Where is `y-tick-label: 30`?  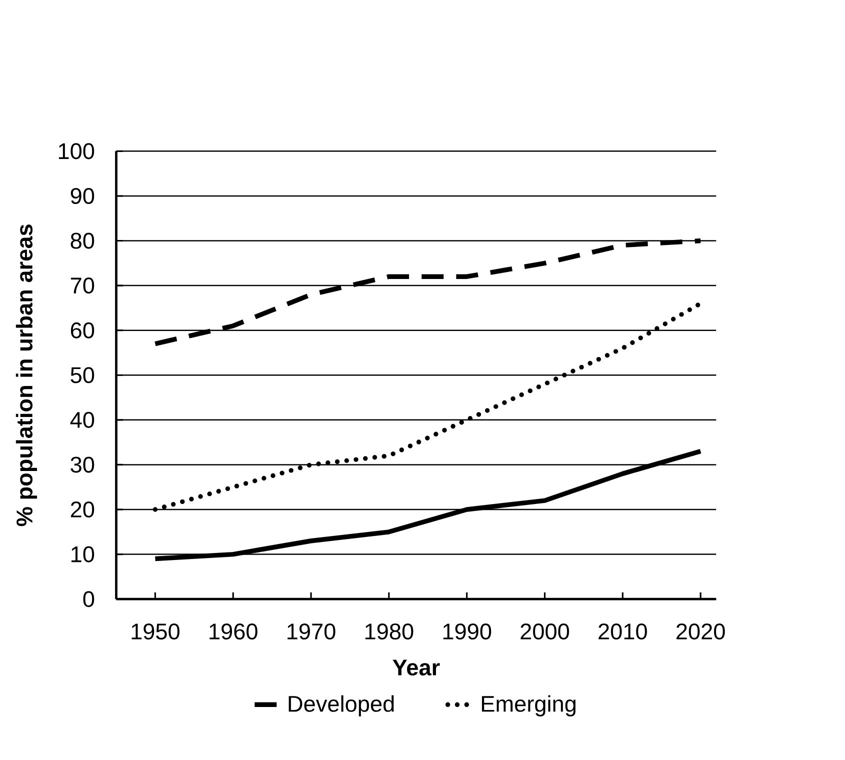 y-tick-label: 30 is located at coordinates (82, 464).